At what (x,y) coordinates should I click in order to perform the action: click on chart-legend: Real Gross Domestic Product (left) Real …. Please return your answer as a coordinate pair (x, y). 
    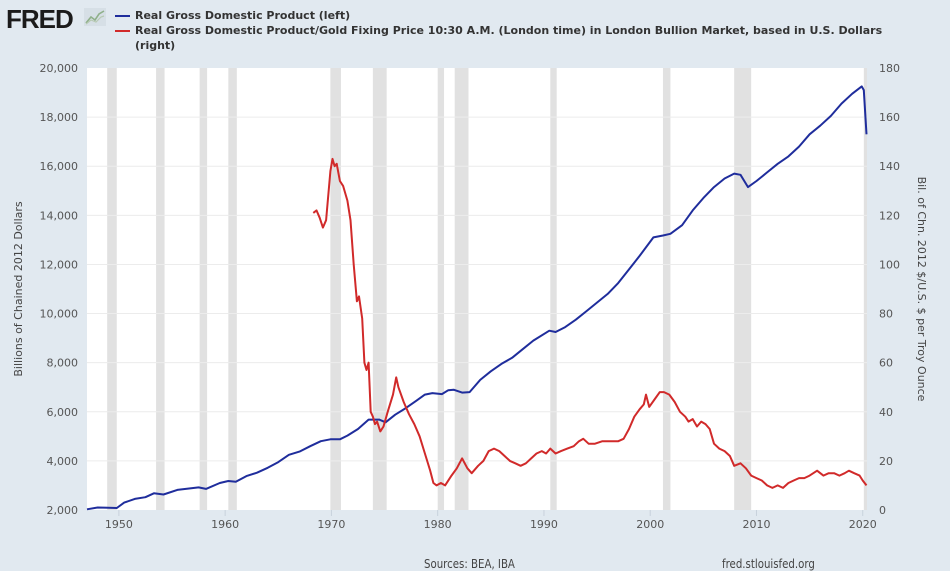
    Looking at the image, I should click on (498, 30).